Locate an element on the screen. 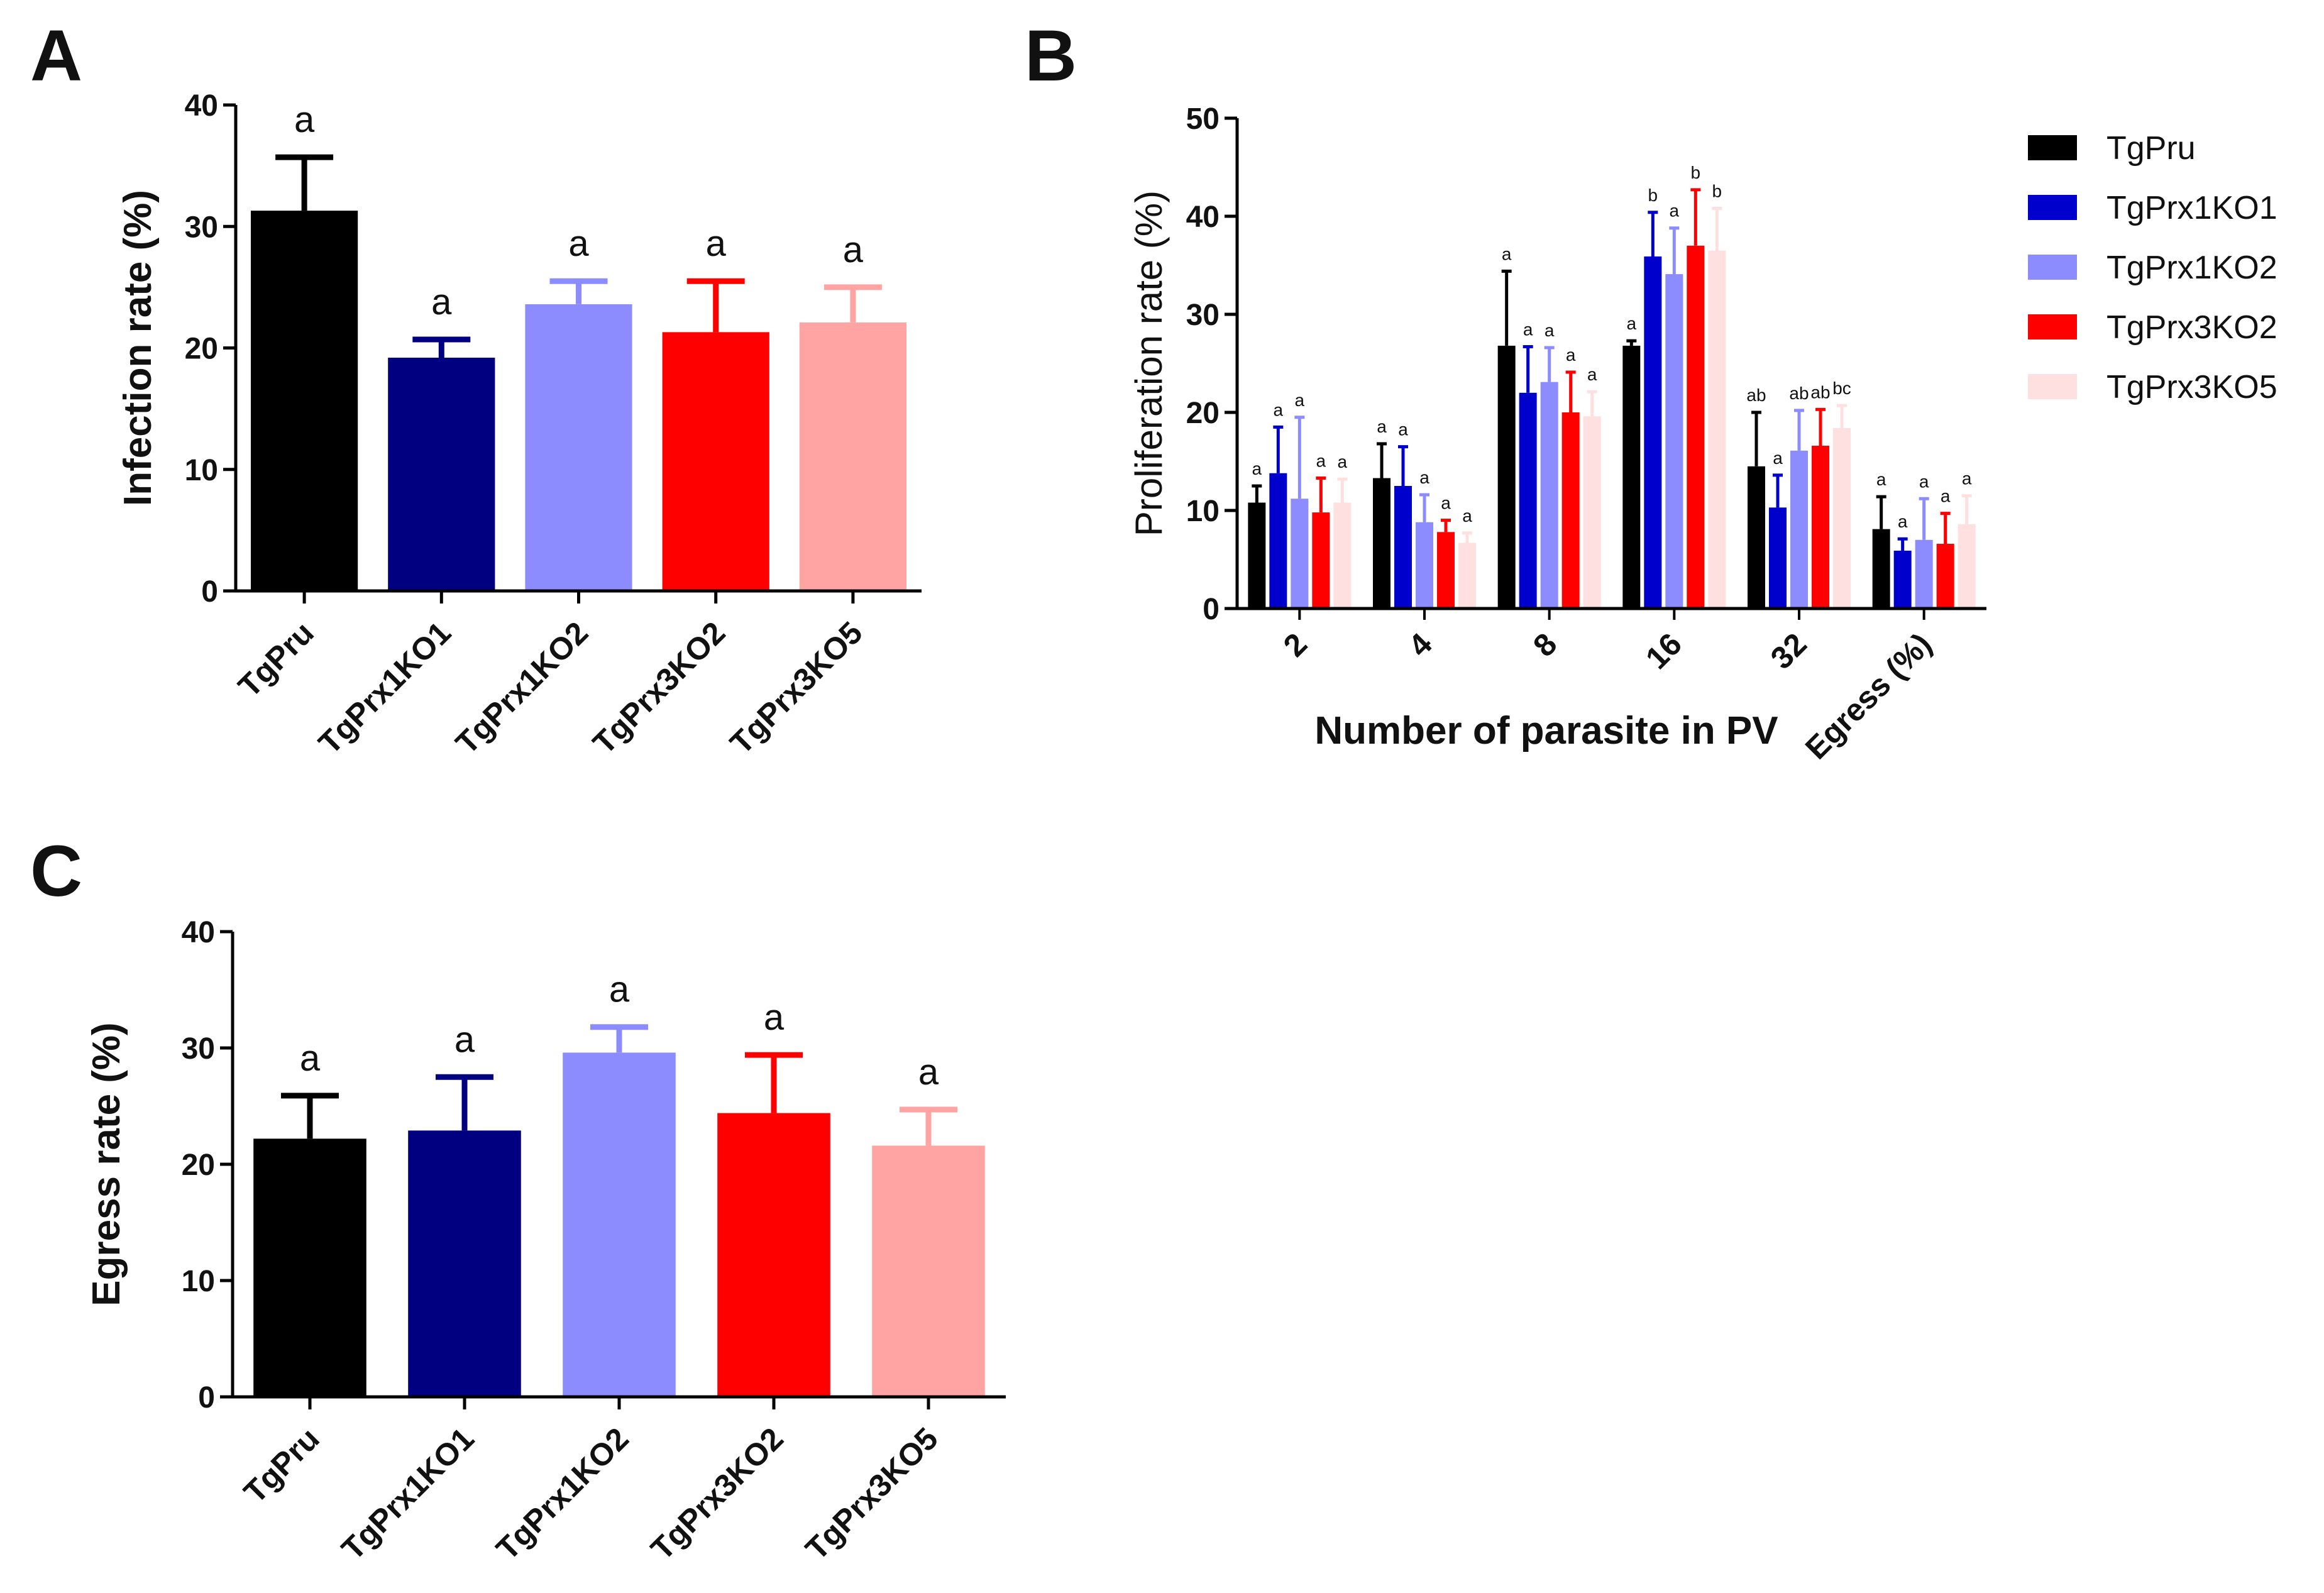  legend-label: TgPrx1KO2 is located at coordinates (2191, 268).